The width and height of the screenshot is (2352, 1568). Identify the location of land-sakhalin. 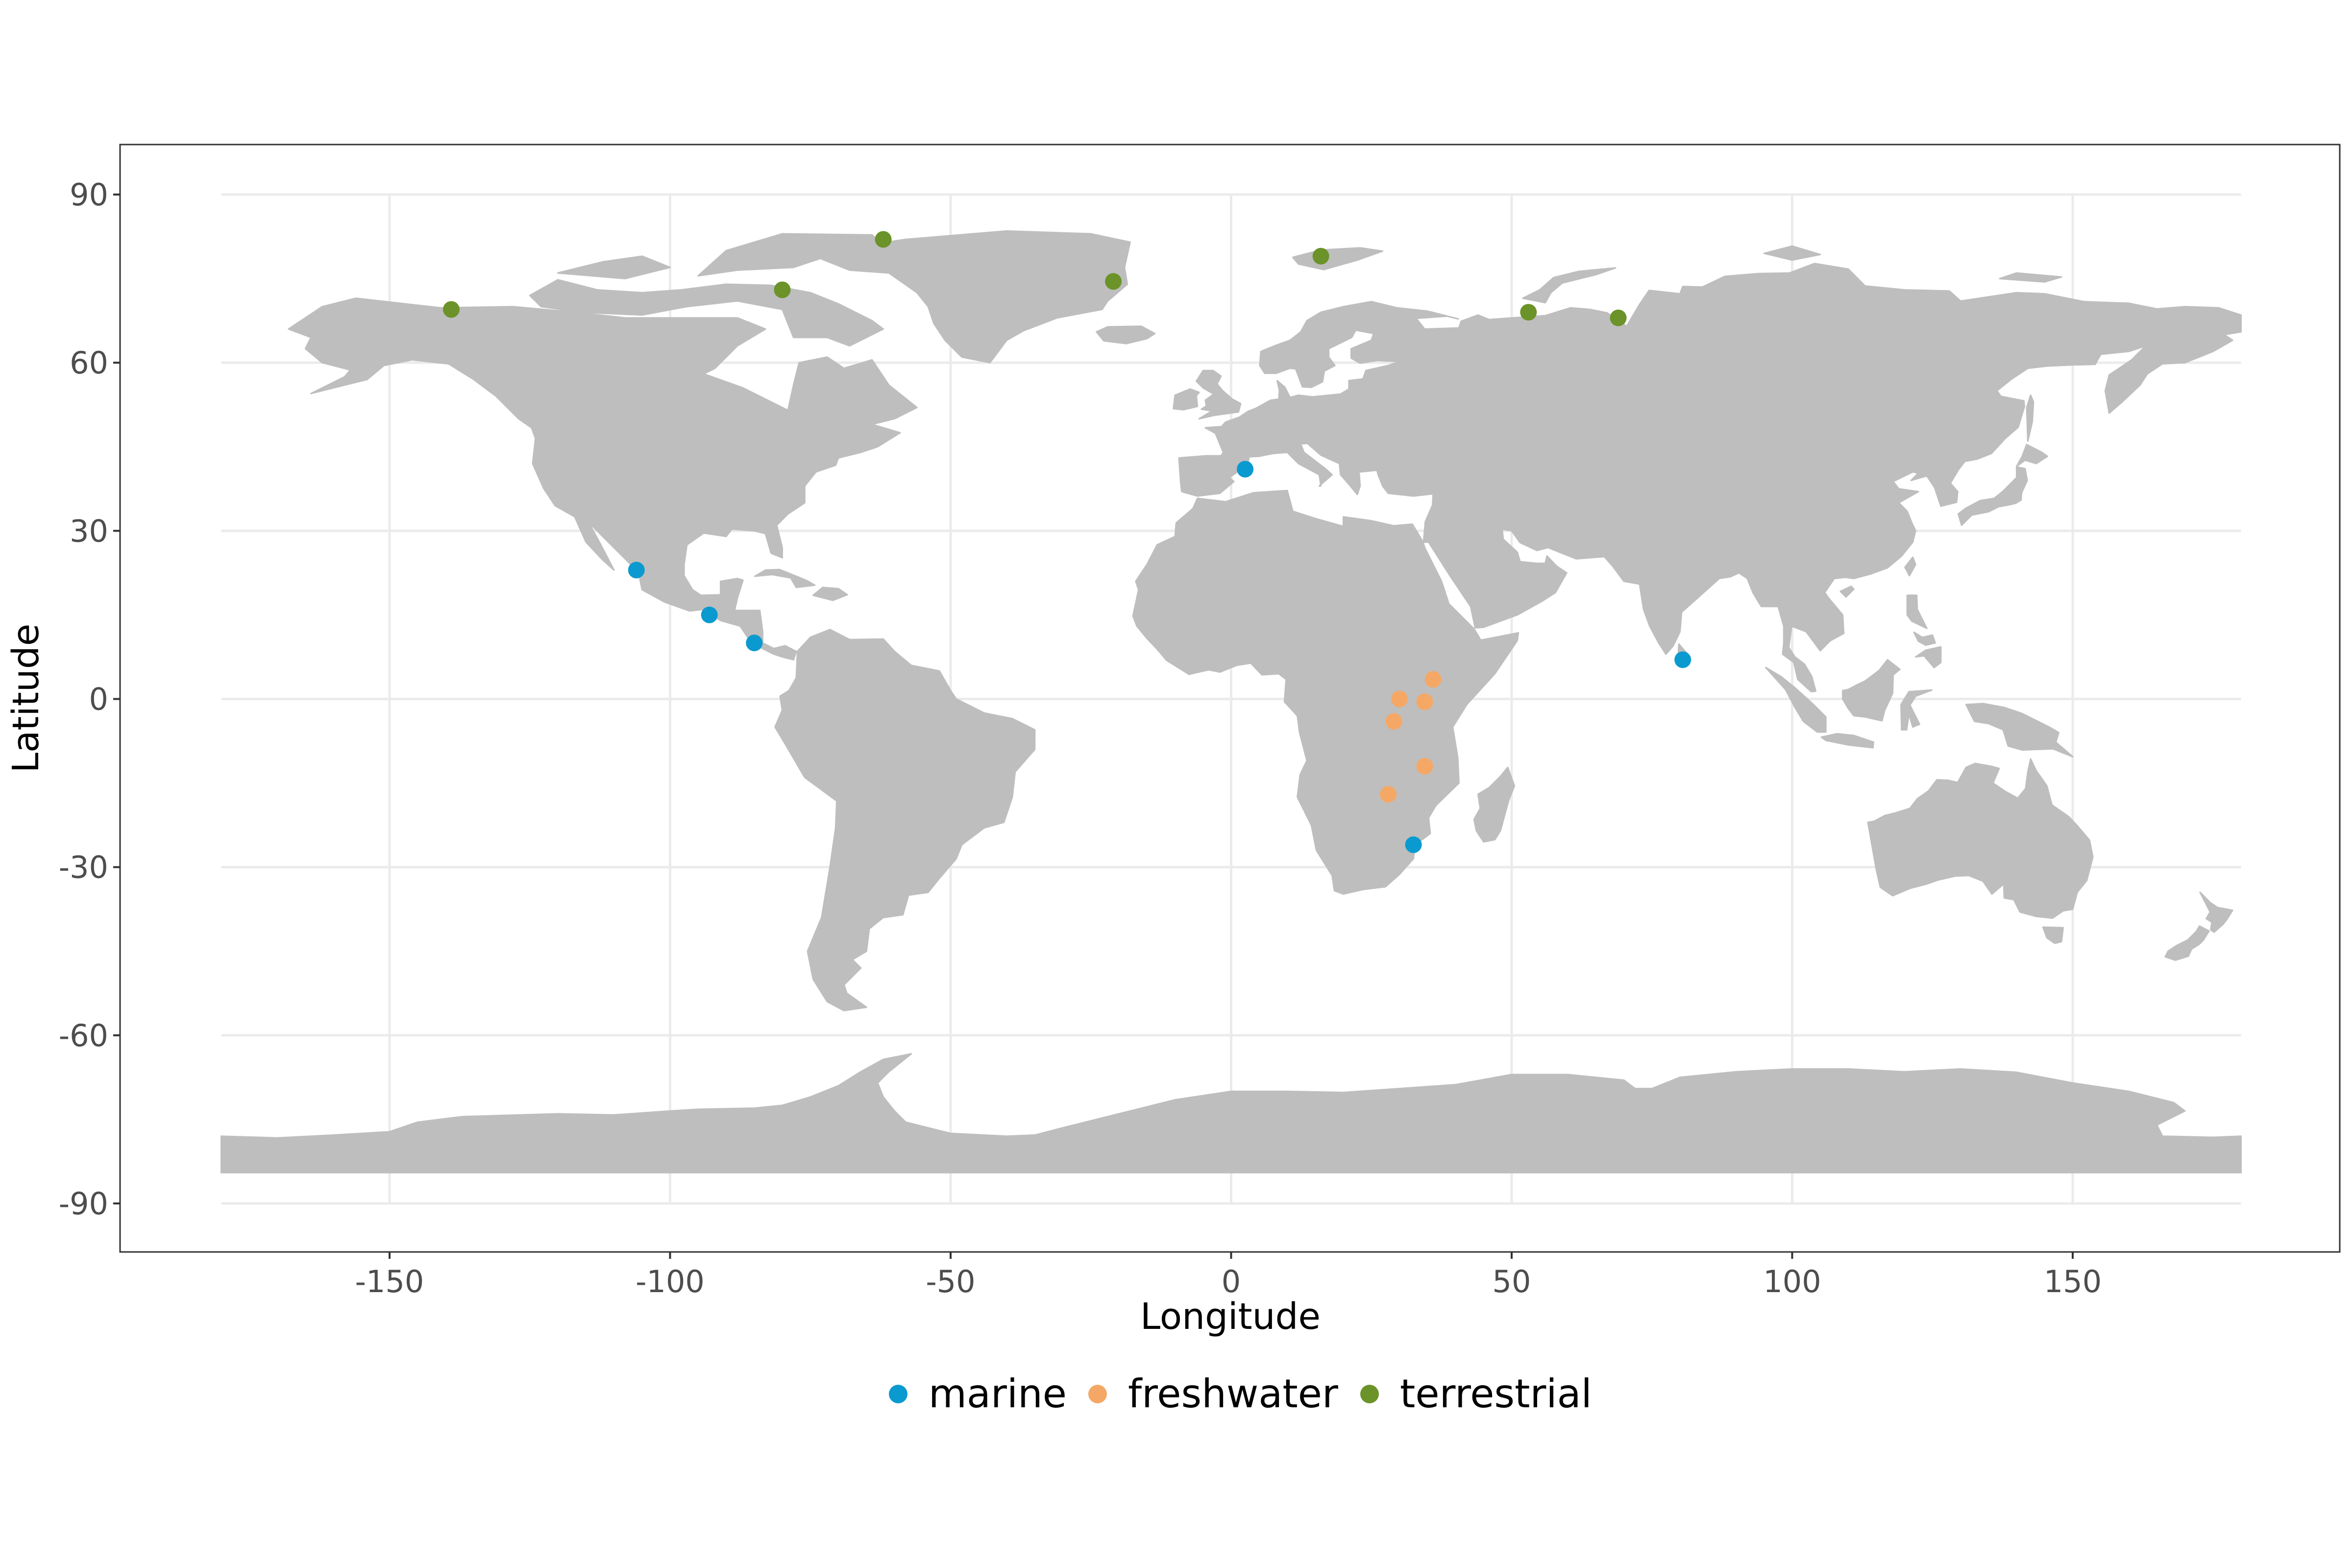
(2030, 418).